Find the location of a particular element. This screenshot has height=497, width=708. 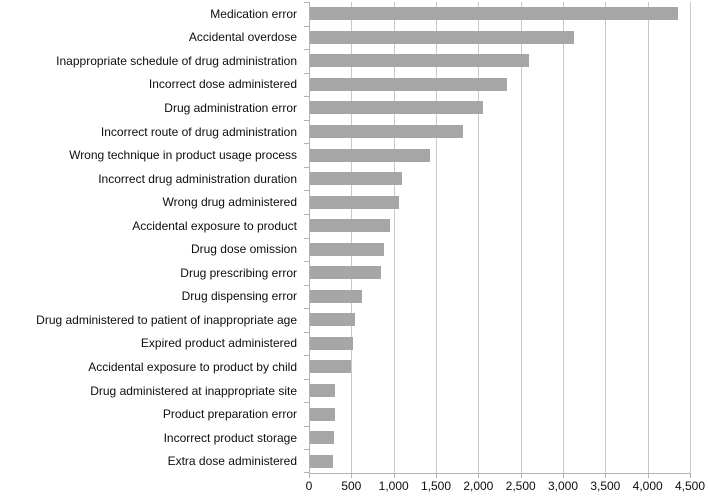

x-axis-ticks is located at coordinates (500, 476).